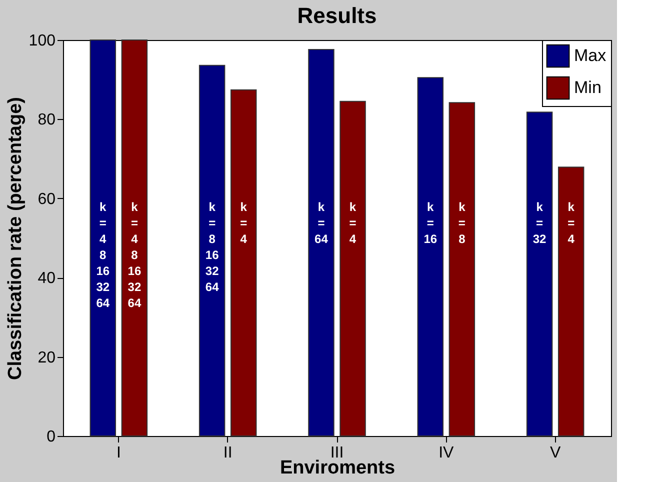 This screenshot has height=482, width=645. Describe the element at coordinates (47, 357) in the screenshot. I see `y-tick-label: 20` at that location.